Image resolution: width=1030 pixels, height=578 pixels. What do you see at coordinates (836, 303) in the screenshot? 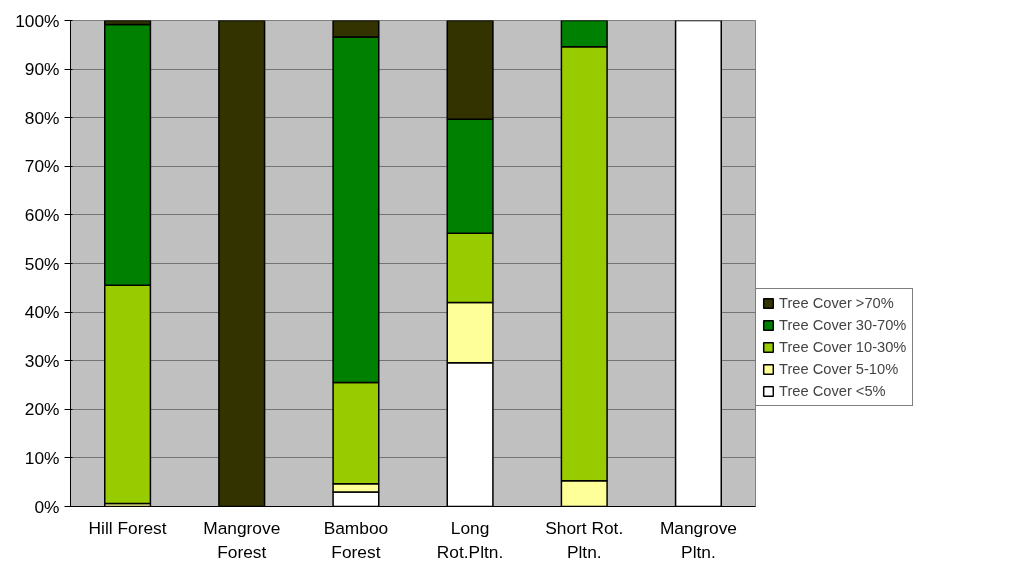
I see `legend-label: Tree Cover >70%` at bounding box center [836, 303].